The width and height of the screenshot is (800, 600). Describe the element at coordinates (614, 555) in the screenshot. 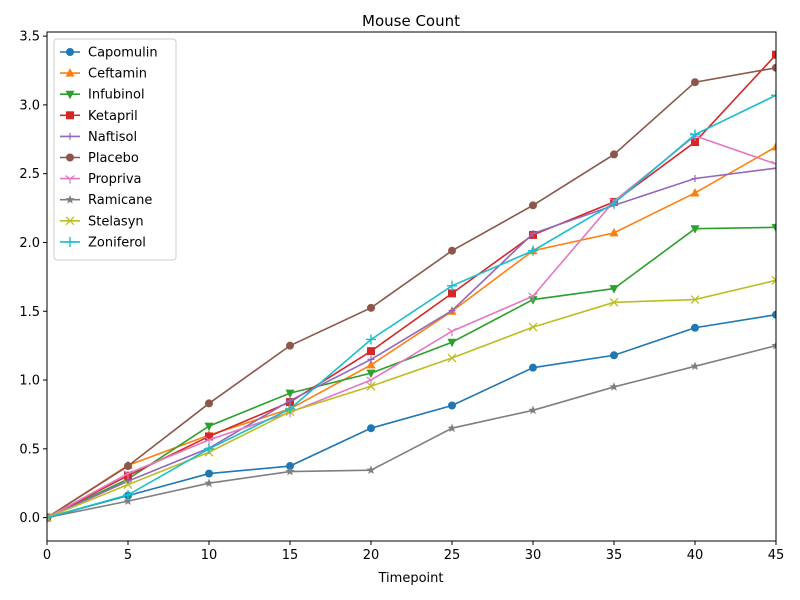

I see `x-tick-label: 35` at that location.